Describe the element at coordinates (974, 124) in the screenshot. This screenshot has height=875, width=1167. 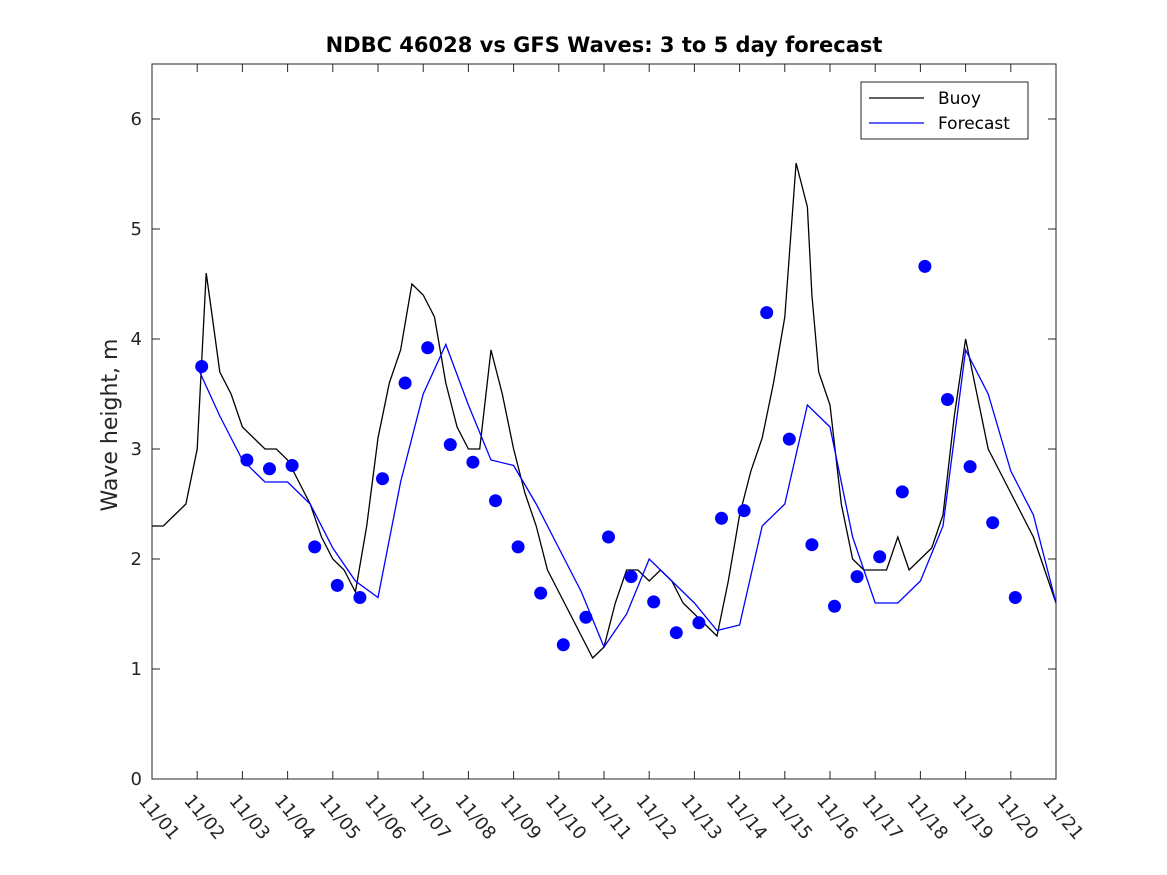
I see `legend-label: Forecast` at that location.